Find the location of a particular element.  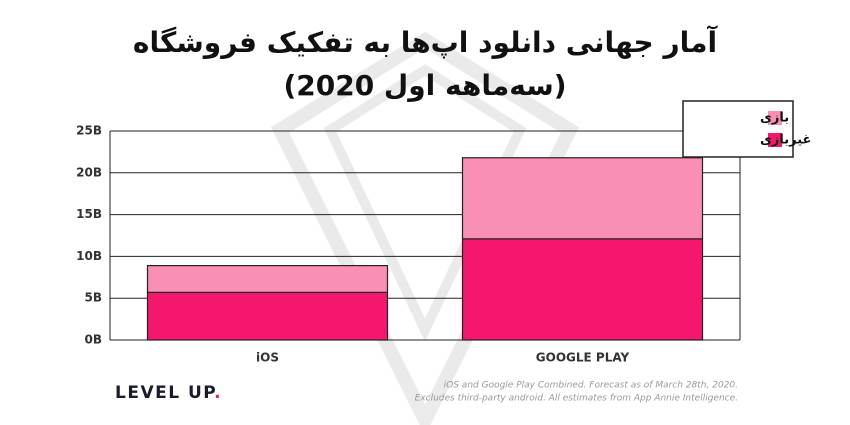

legend-label: غیربازی is located at coordinates (785, 140).